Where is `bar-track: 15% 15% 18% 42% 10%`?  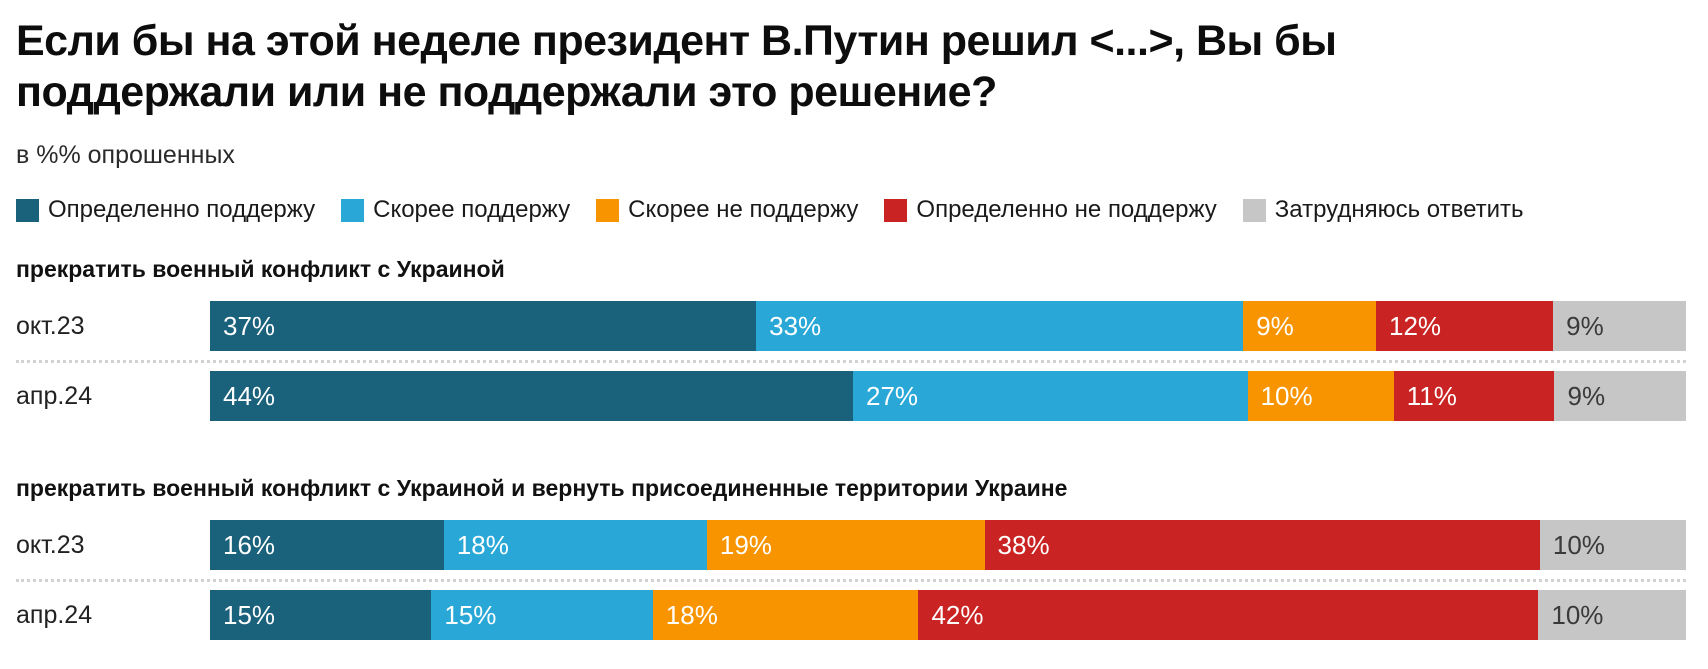 bar-track: 15% 15% 18% 42% 10% is located at coordinates (948, 615).